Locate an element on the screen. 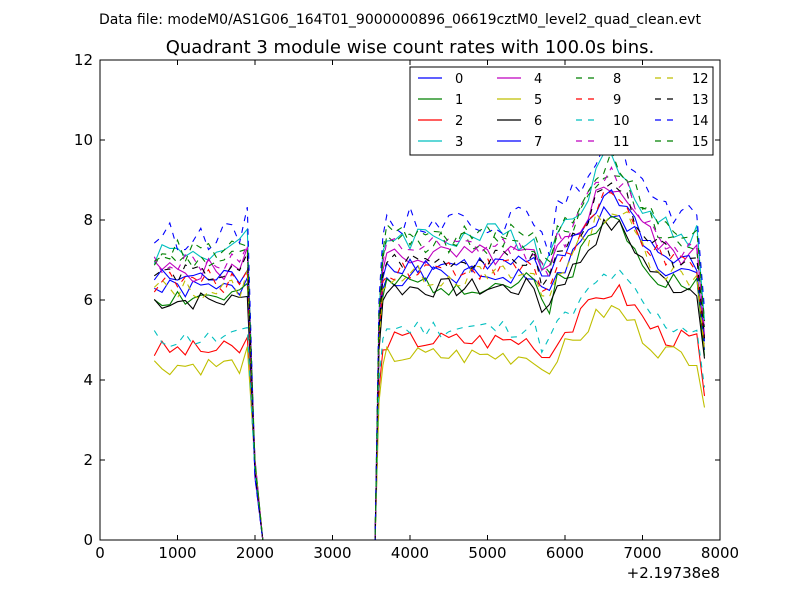 The image size is (800, 600). x-tick-label: 3000 is located at coordinates (332, 553).